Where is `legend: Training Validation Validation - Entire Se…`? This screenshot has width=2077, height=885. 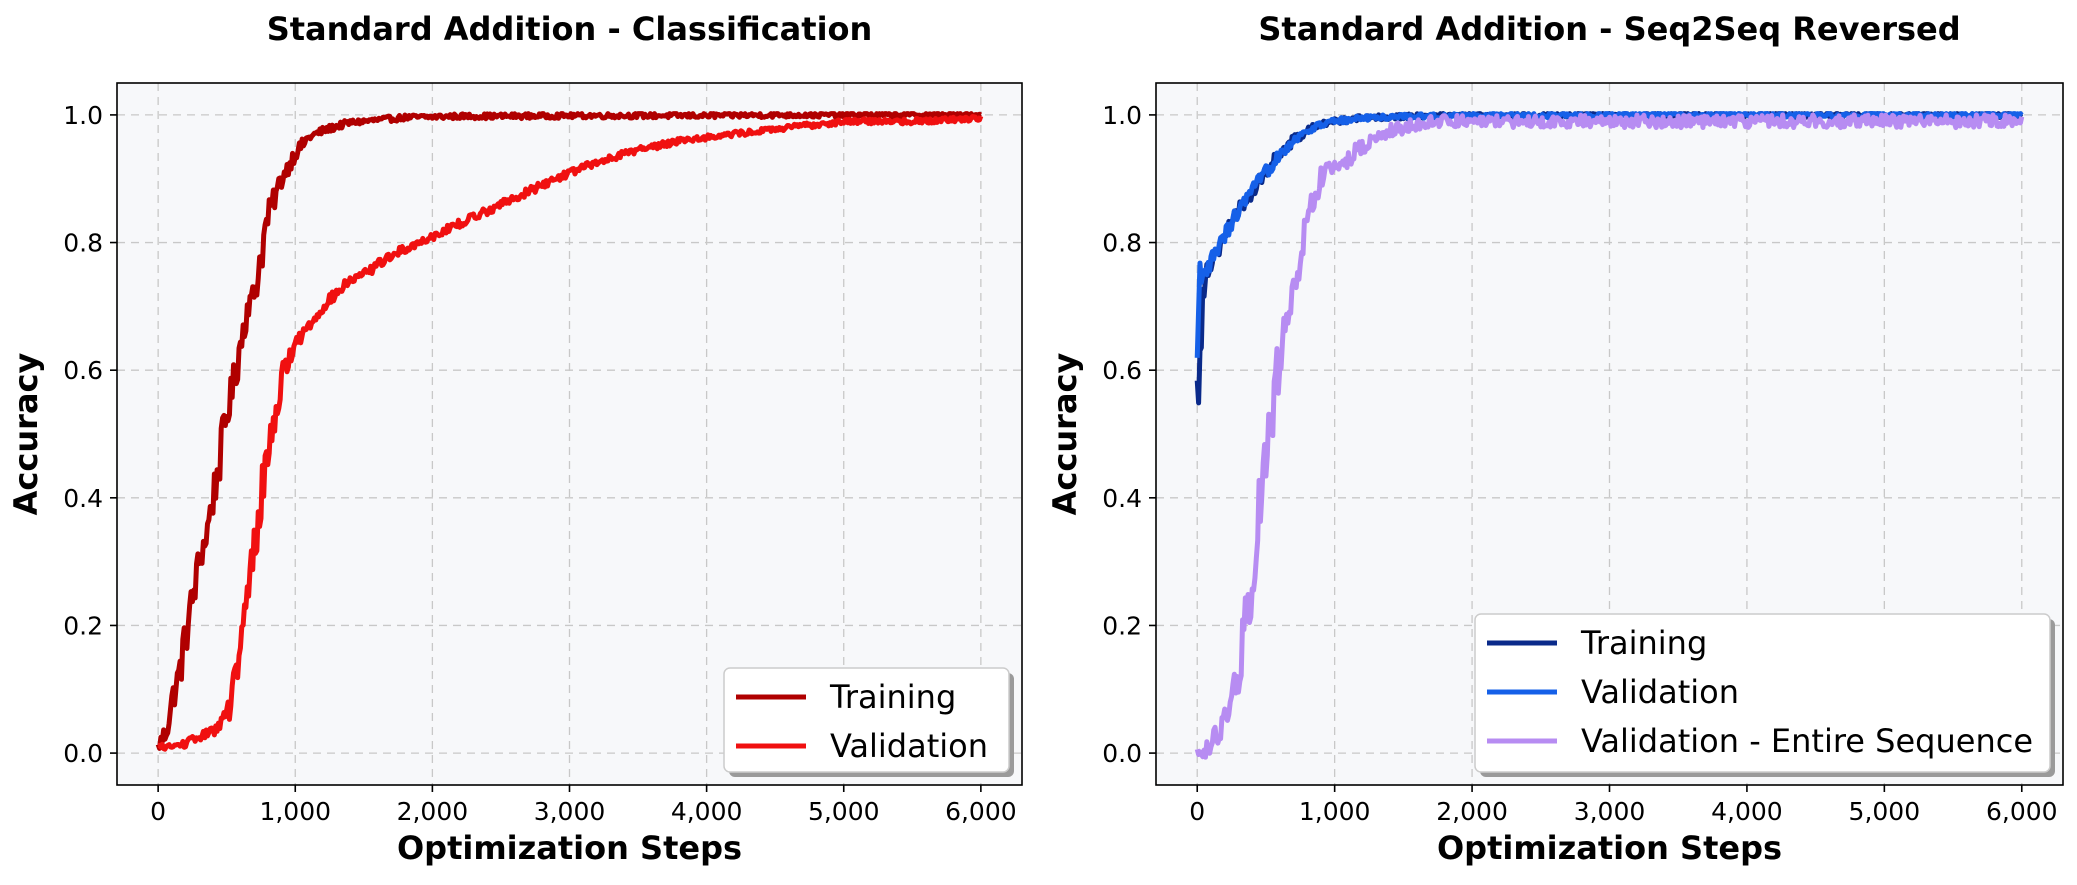
legend: Training Validation Validation - Entire Se… is located at coordinates (1764, 695).